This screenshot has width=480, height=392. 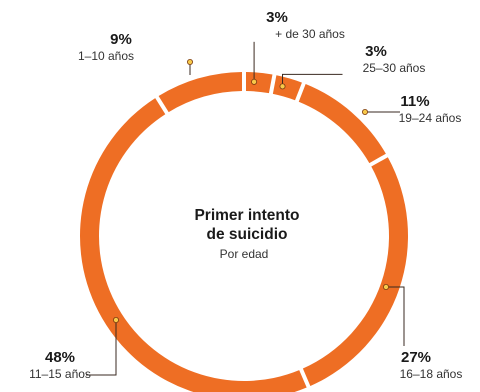 I want to click on chart-title-line-1: Primer intento, so click(x=246, y=215).